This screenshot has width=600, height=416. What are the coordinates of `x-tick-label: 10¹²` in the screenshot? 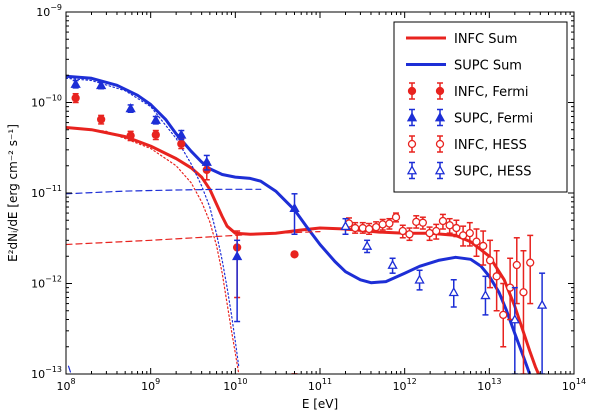 It's located at (405, 385).